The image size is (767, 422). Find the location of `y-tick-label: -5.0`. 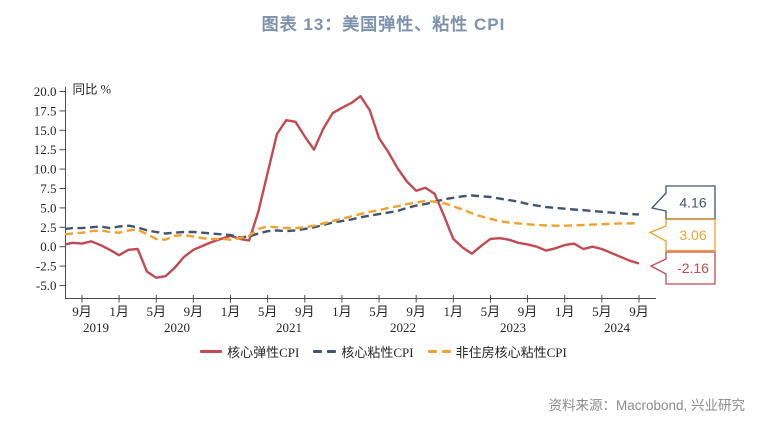

y-tick-label: -5.0 is located at coordinates (46, 285).